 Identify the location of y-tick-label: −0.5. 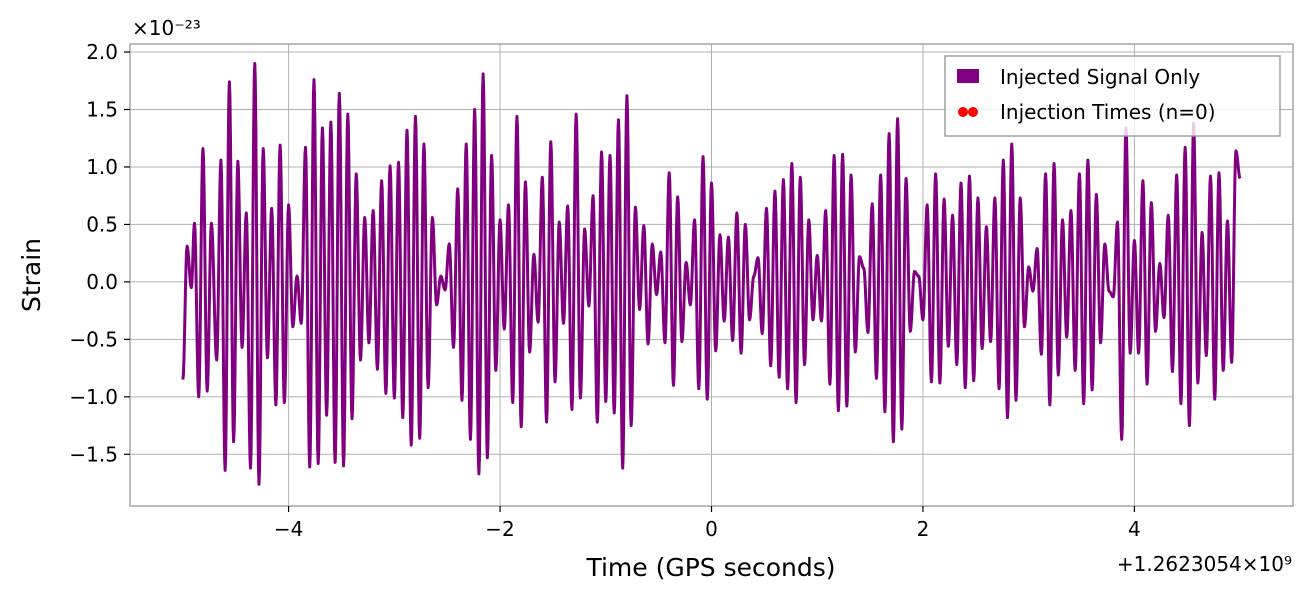
(93, 339).